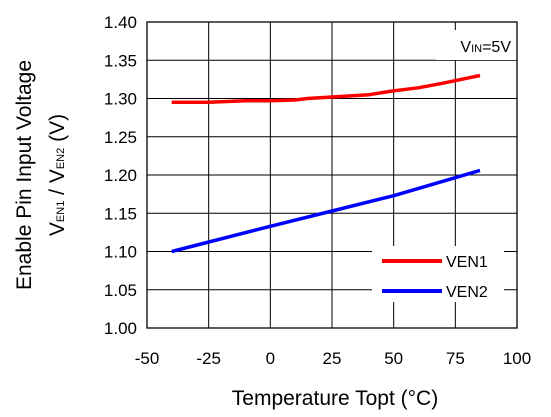 This screenshot has height=417, width=551. What do you see at coordinates (393, 358) in the screenshot?
I see `x-tick-label: 50` at bounding box center [393, 358].